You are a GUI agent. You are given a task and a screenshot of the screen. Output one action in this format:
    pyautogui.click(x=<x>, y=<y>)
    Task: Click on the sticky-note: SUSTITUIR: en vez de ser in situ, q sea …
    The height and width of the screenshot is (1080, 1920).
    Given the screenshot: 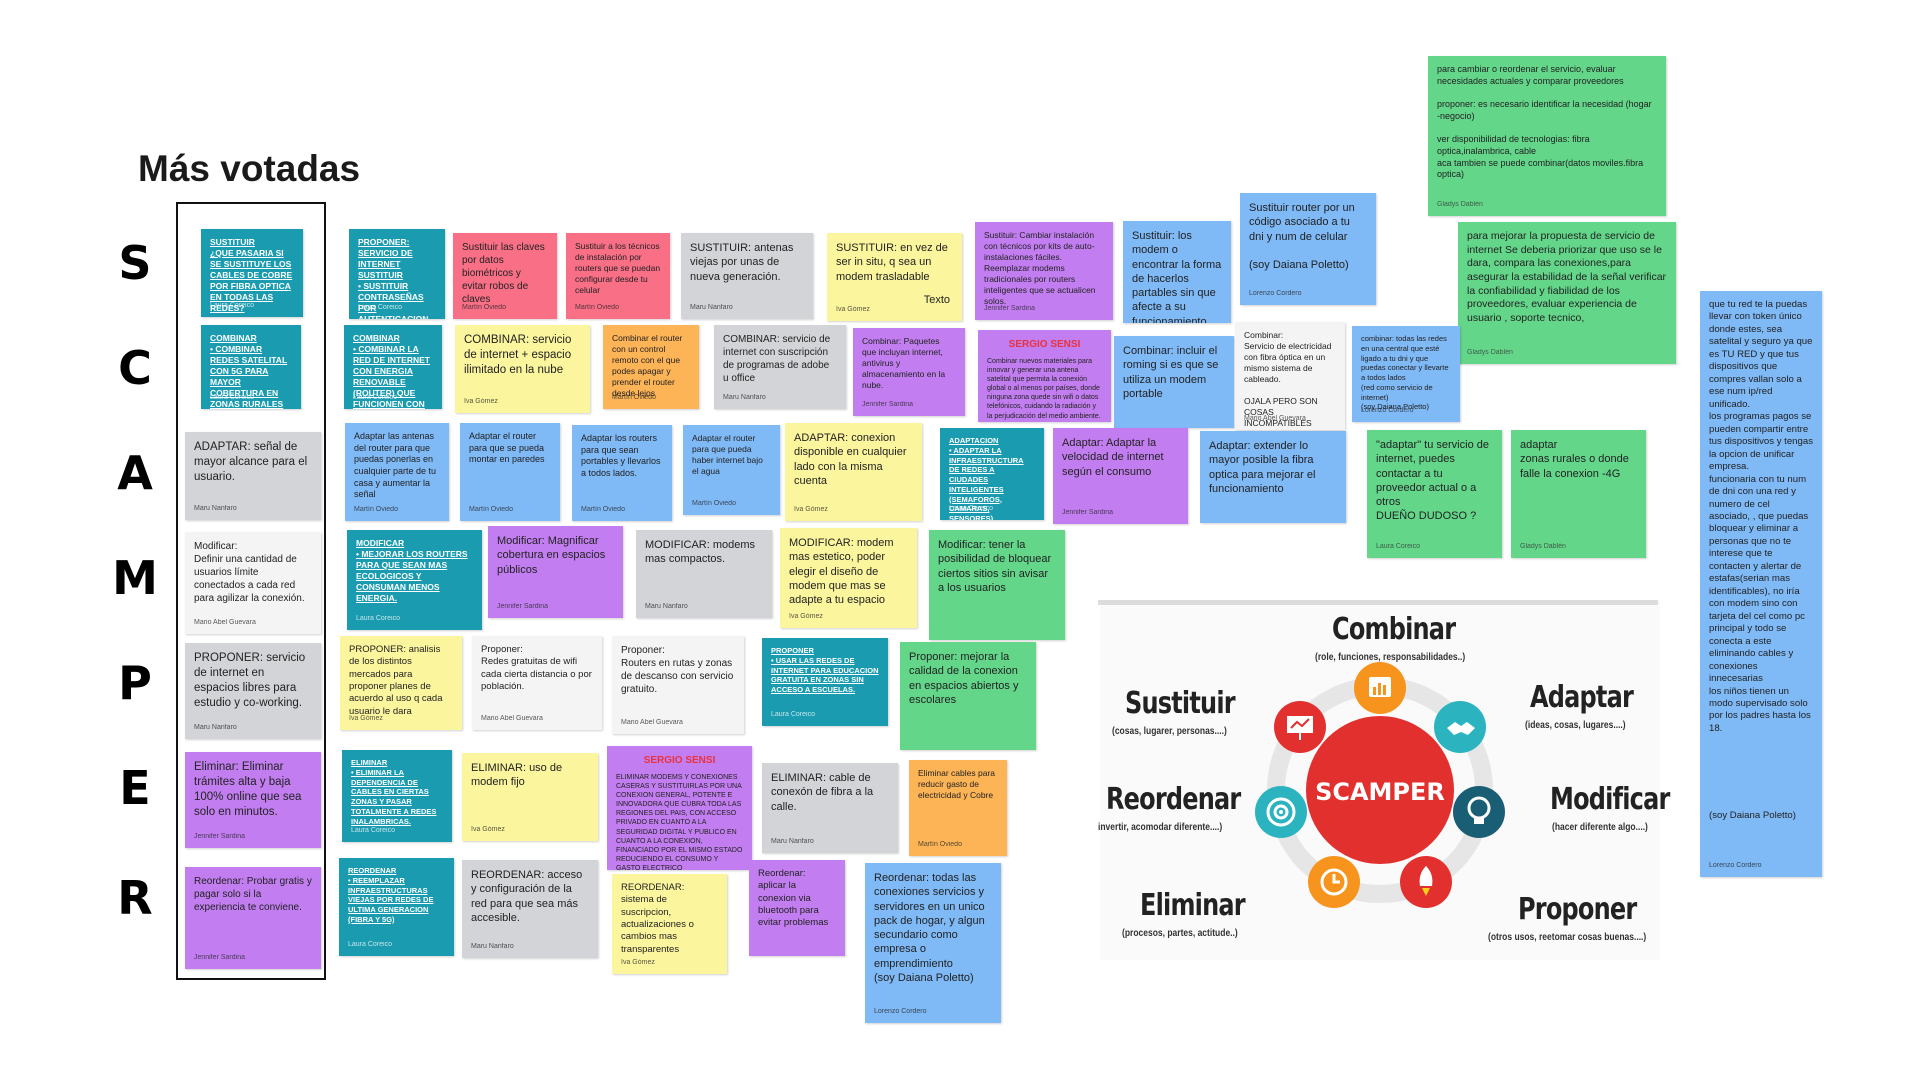 What is the action you would take?
    pyautogui.click(x=894, y=277)
    